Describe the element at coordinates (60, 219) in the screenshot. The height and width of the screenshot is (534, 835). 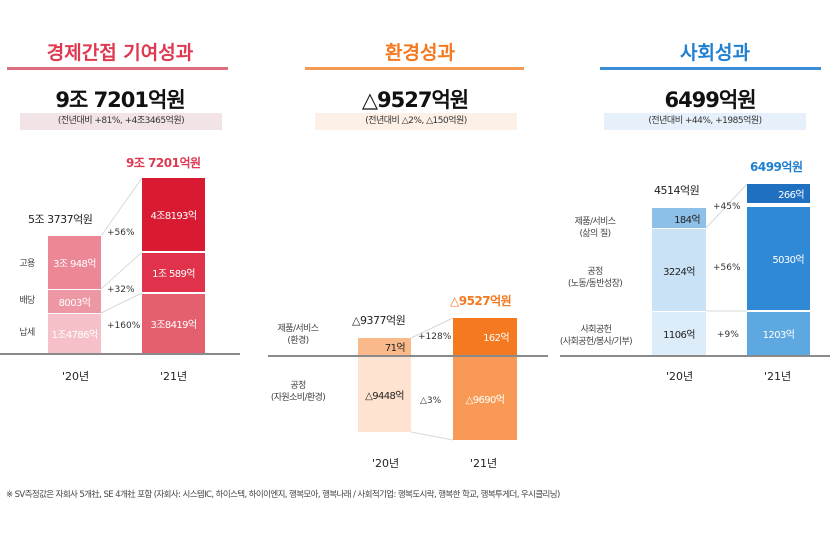
I see `economic-2020-total: 5조 3737억원` at that location.